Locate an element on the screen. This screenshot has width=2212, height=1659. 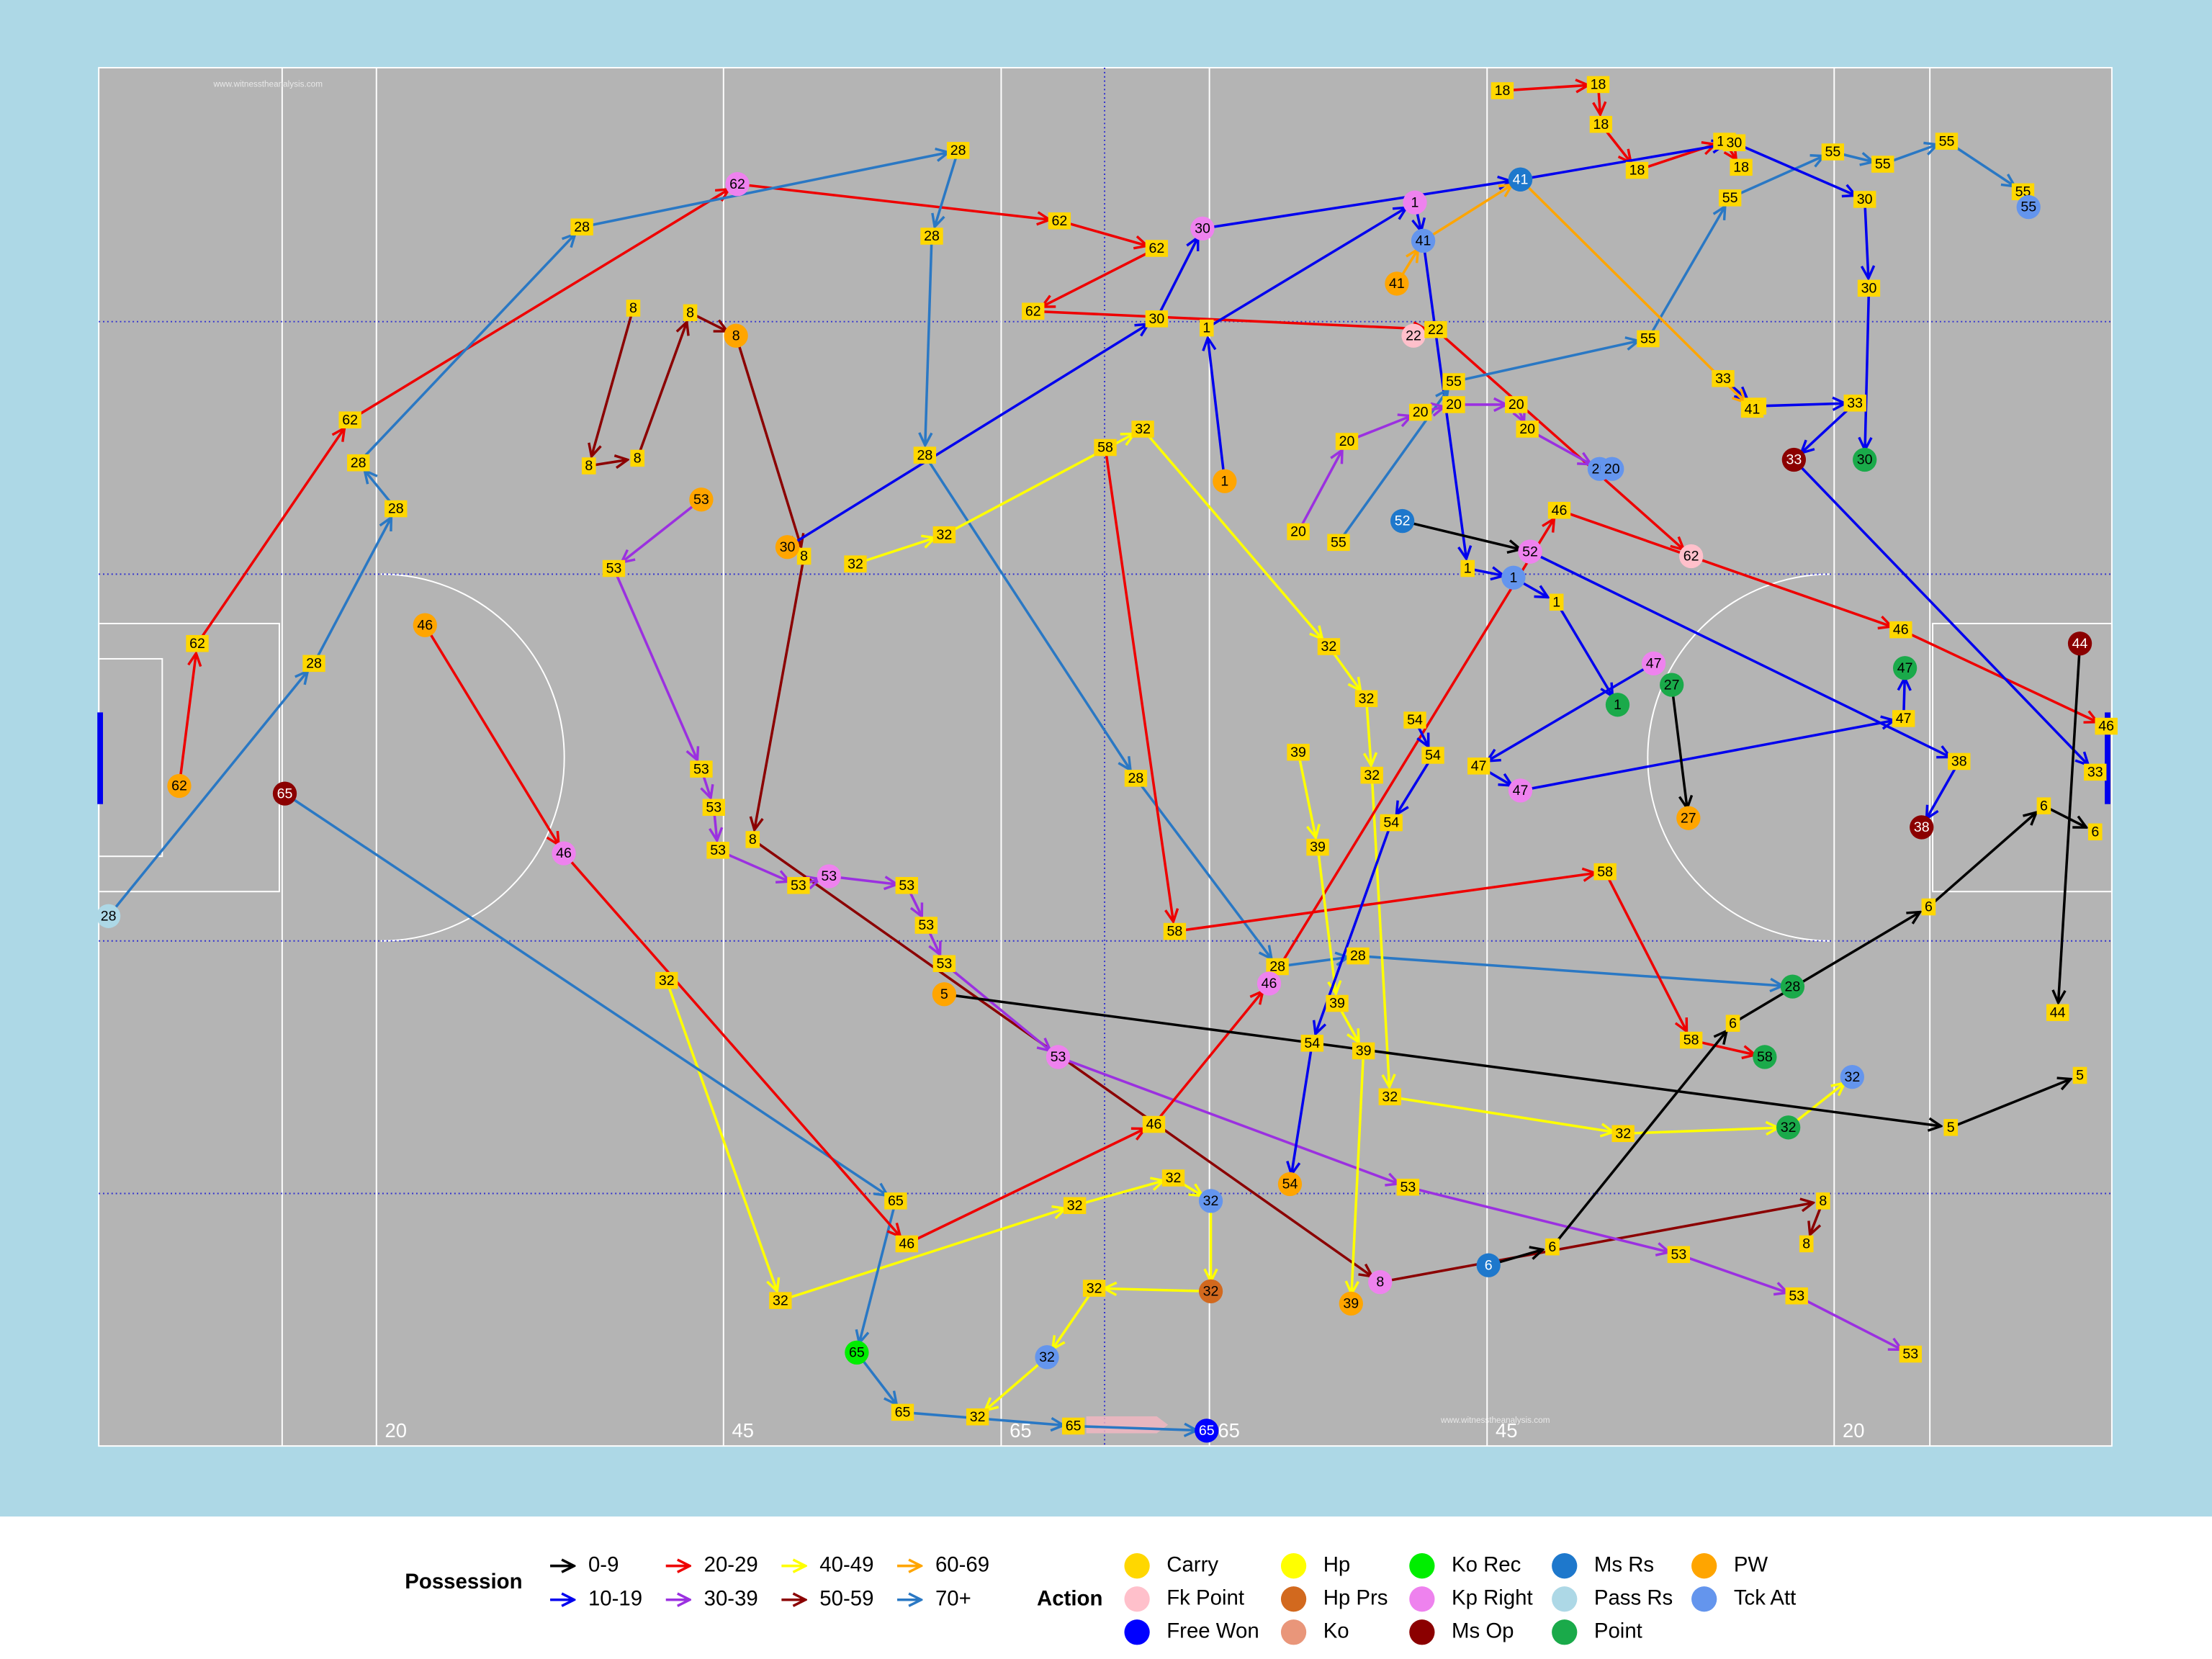
node-label: 5 is located at coordinates (944, 994).